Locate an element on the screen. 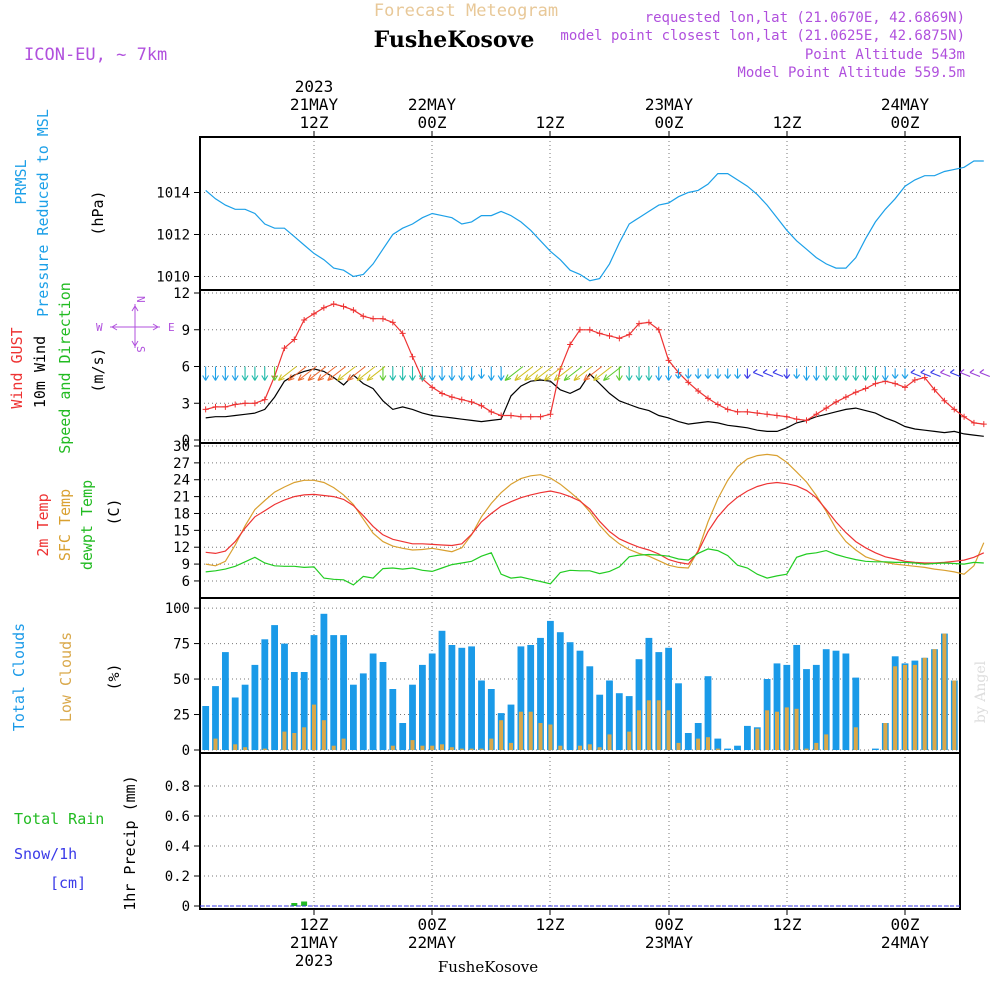 The width and height of the screenshot is (1000, 1000). compass-south: S is located at coordinates (140, 349).